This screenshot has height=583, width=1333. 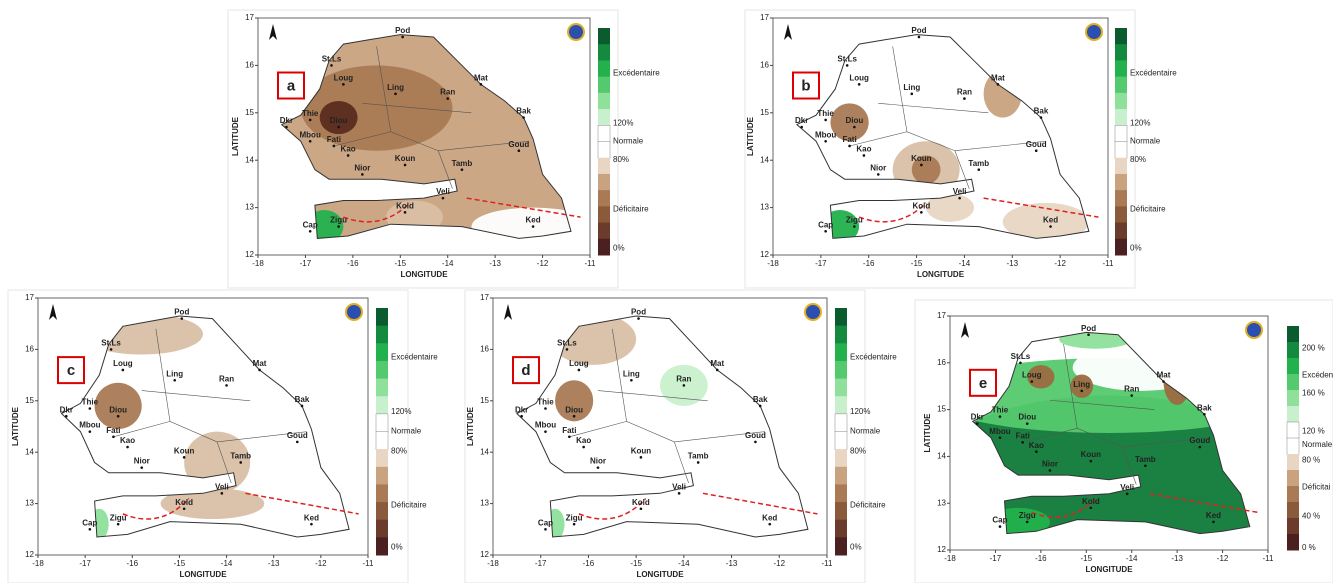 I want to click on y-axis-label: LATITUDE, so click(x=750, y=136).